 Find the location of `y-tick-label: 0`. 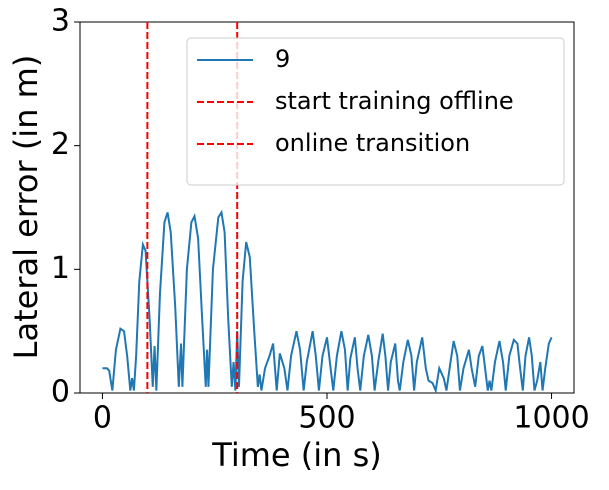

y-tick-label: 0 is located at coordinates (60, 392).